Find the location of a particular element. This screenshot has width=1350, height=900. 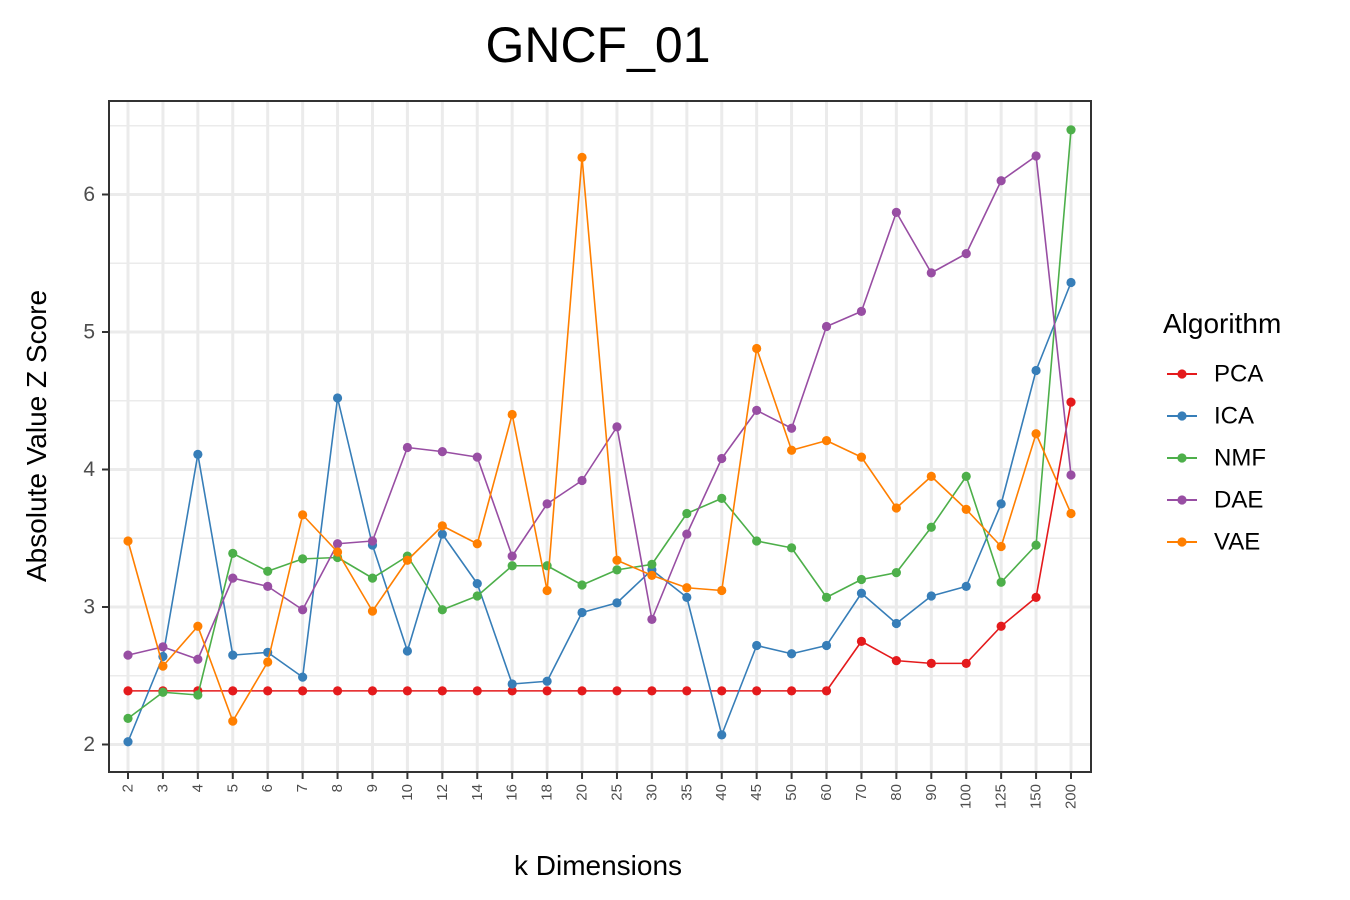

x-tick-label: 70 is located at coordinates (861, 792).